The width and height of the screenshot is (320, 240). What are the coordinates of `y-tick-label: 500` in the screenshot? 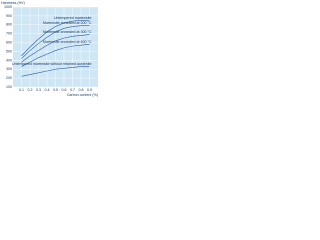 It's located at (9, 51).